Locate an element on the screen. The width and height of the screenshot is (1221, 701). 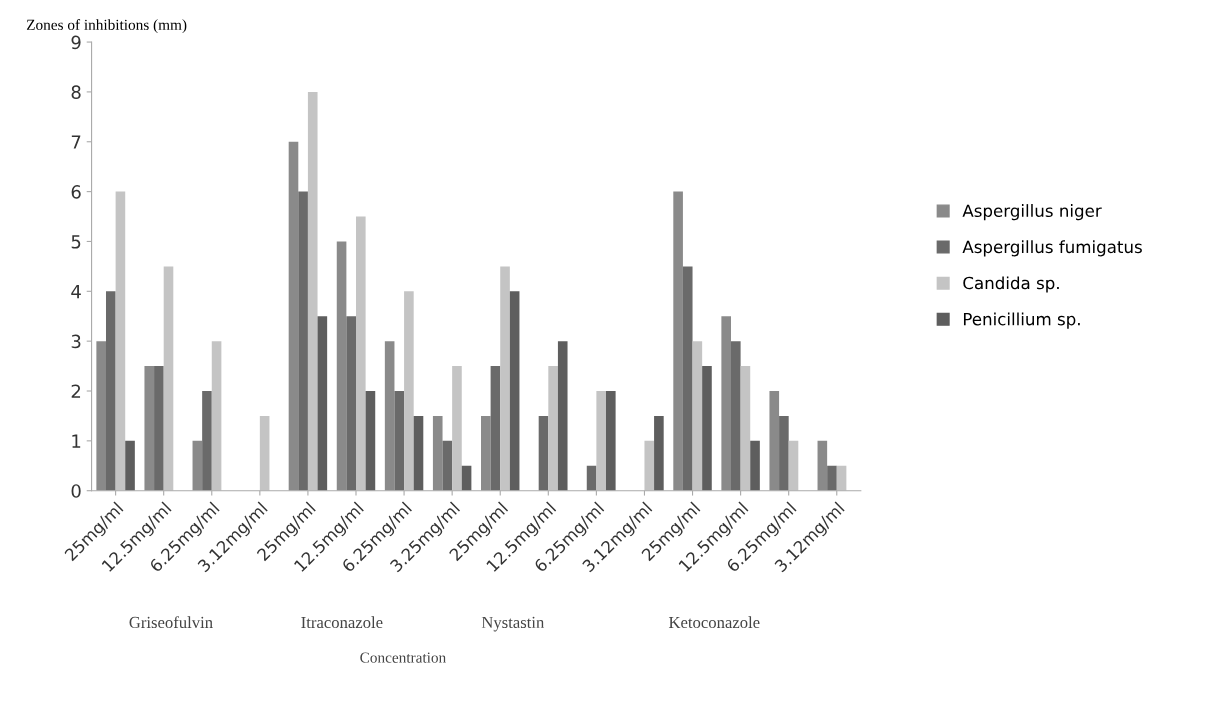
text: Nystastin is located at coordinates (513, 624).